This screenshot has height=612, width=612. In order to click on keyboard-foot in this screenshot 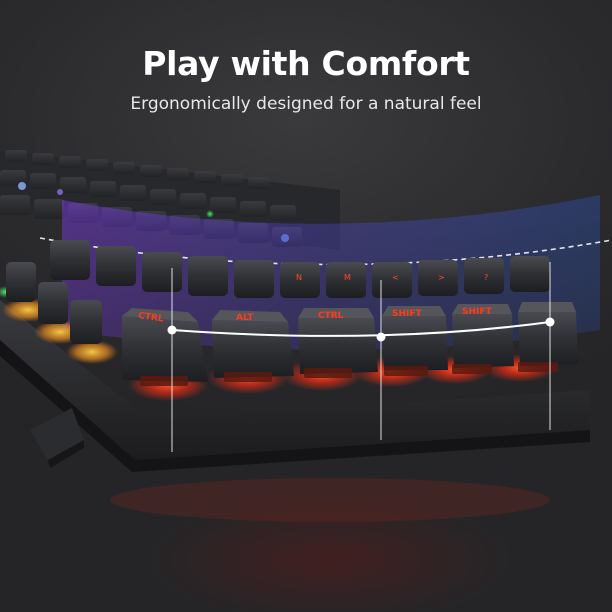, I will do `click(57, 434)`.